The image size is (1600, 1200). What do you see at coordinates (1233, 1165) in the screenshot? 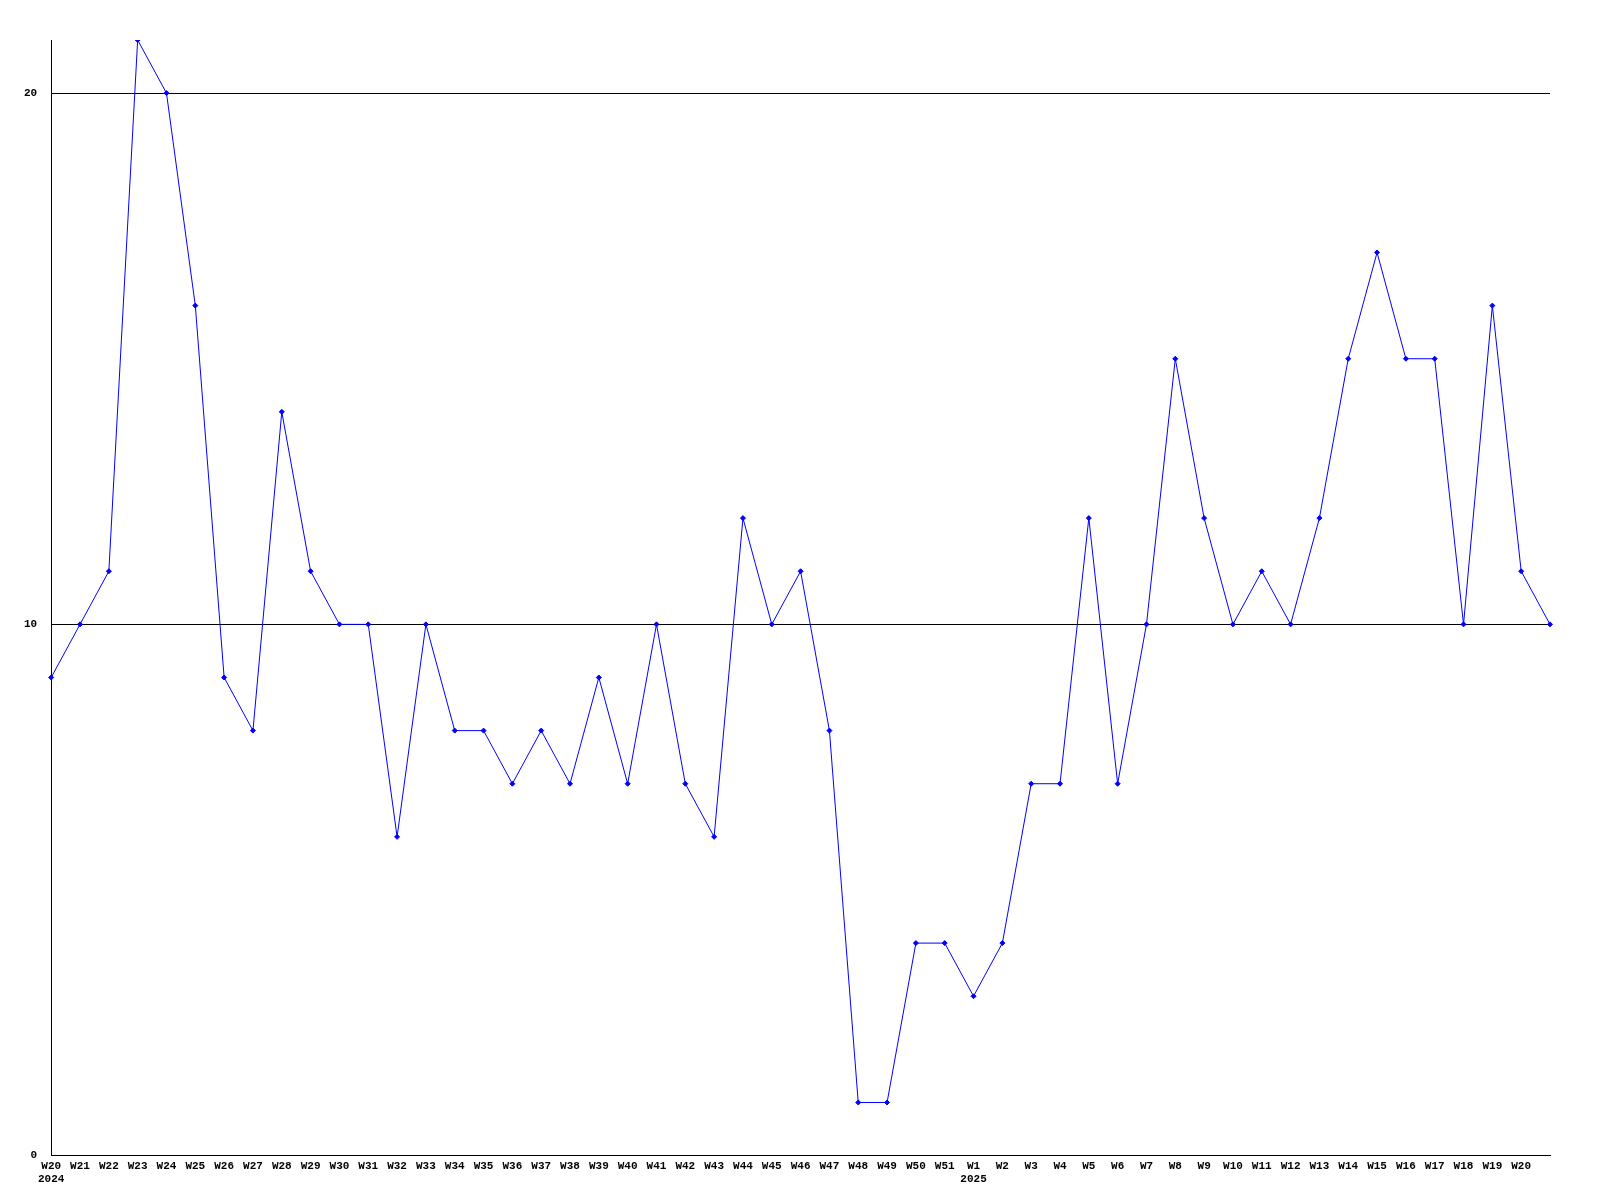
I see `x-tick-label: W10` at bounding box center [1233, 1165].